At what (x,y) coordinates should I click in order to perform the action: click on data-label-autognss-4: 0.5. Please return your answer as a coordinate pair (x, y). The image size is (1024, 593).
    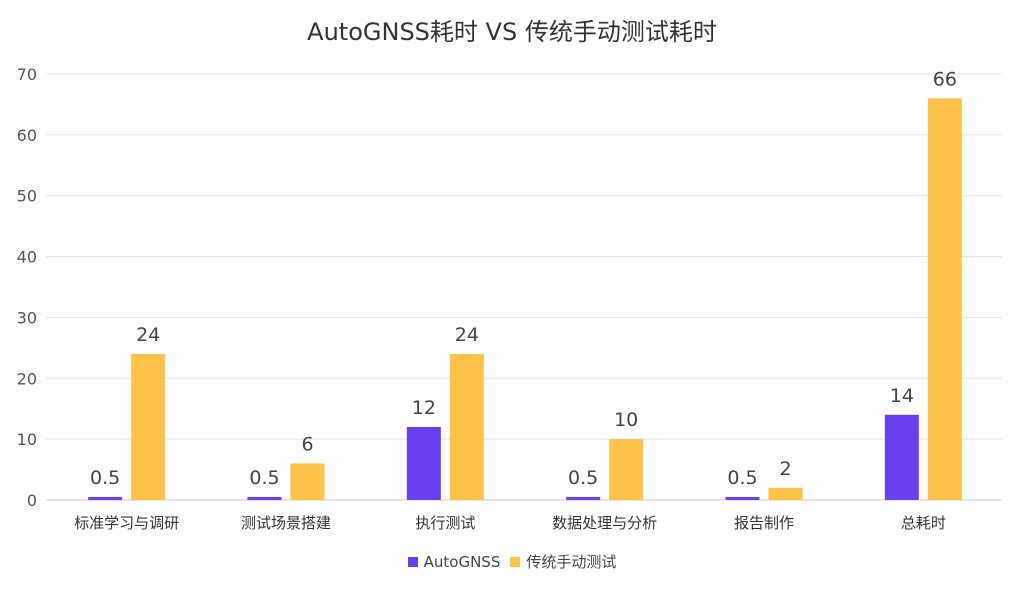
    Looking at the image, I should click on (742, 478).